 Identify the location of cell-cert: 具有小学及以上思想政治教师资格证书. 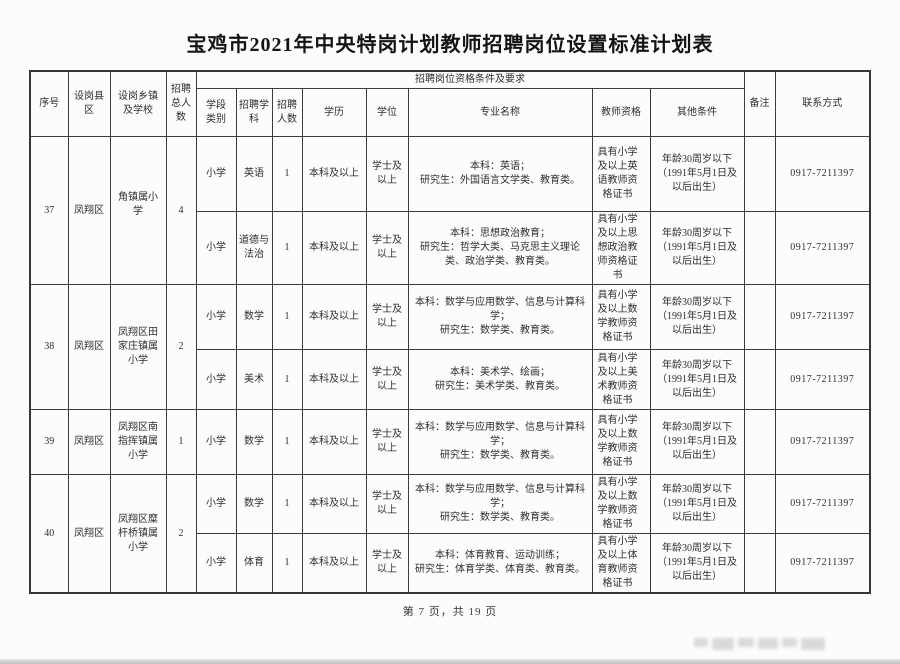
(621, 248).